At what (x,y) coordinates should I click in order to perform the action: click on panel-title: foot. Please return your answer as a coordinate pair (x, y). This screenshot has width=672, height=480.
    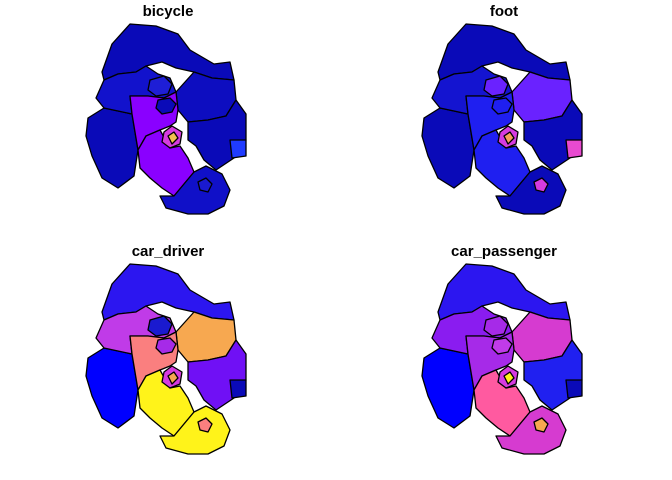
    Looking at the image, I should click on (504, 11).